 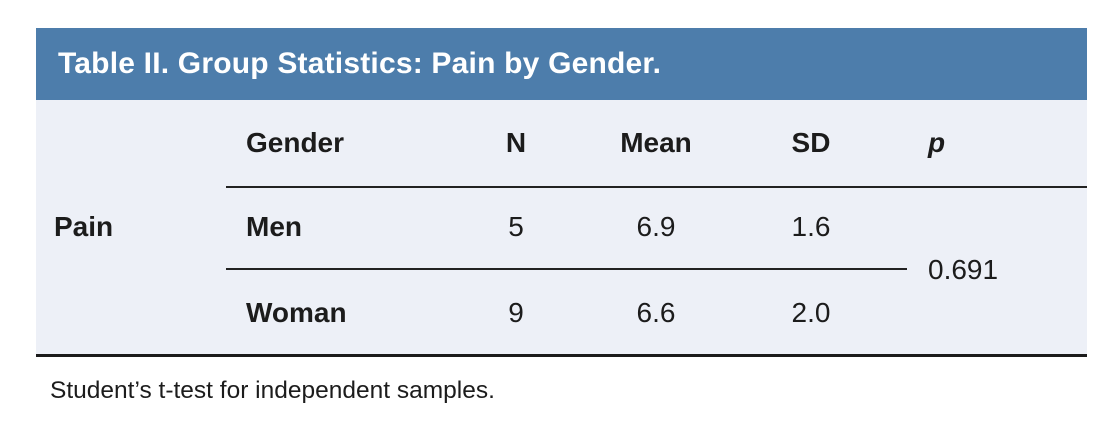 What do you see at coordinates (811, 142) in the screenshot?
I see `column-header-sd: SD` at bounding box center [811, 142].